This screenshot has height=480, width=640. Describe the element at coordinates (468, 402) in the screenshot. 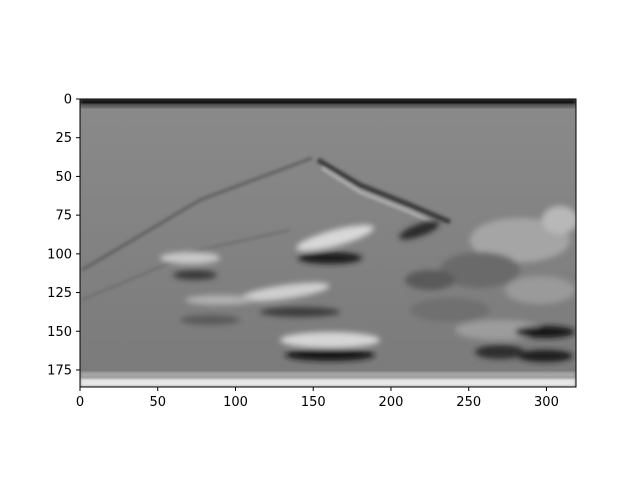

I see `x-tick-label: 250` at that location.